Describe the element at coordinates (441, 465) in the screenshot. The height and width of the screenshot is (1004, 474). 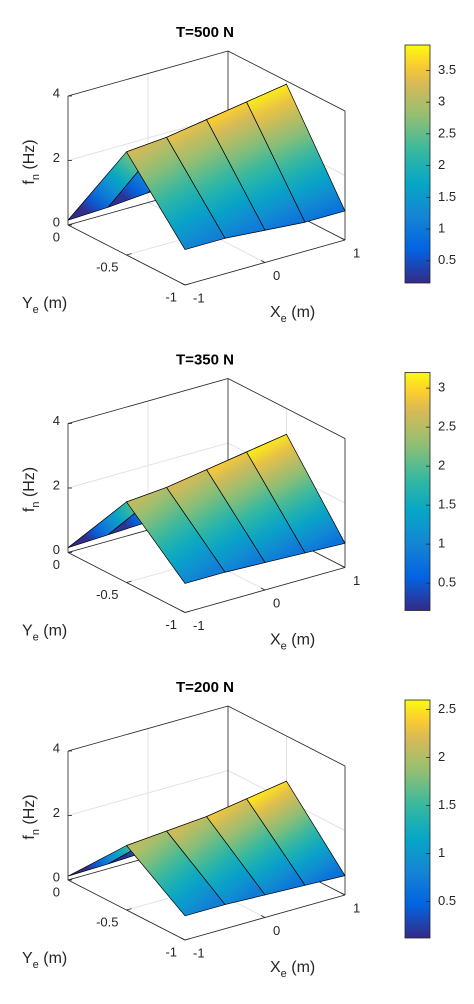
I see `colorbar-tick-label: 2` at that location.